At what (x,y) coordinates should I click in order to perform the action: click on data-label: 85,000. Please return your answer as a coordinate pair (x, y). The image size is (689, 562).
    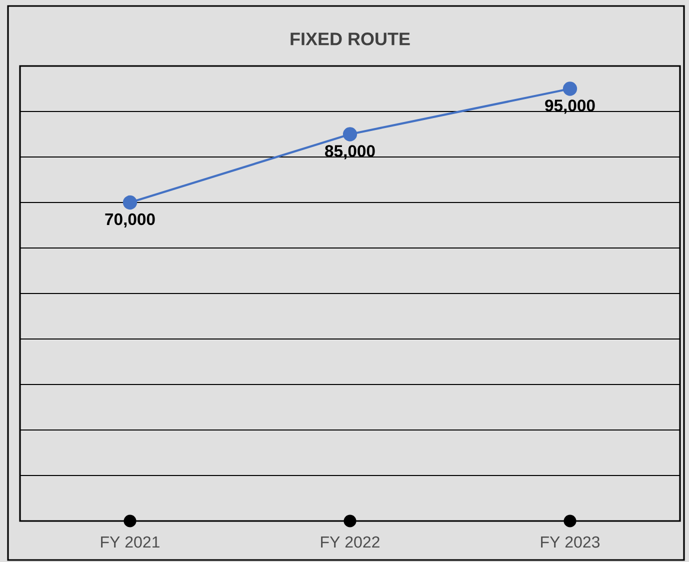
    Looking at the image, I should click on (350, 152).